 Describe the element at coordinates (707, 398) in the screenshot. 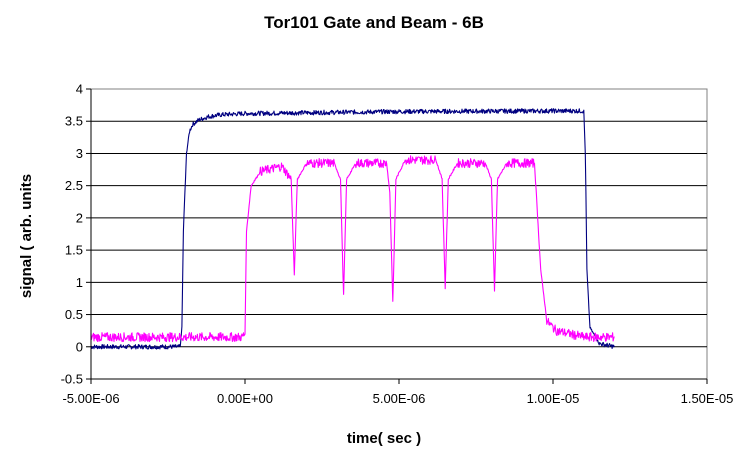

I see `x-tick-label: 1.50E-05` at that location.